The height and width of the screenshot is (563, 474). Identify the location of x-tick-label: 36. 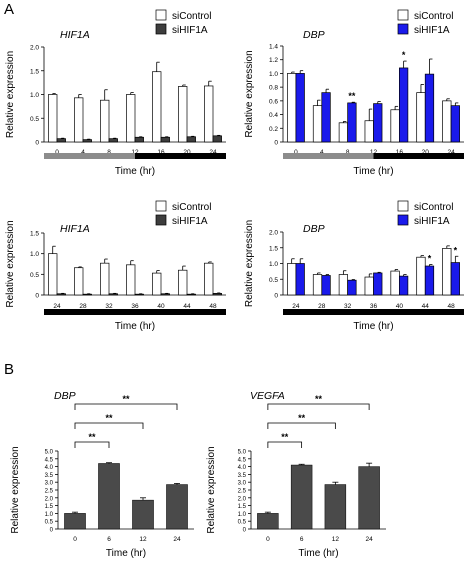
(374, 306).